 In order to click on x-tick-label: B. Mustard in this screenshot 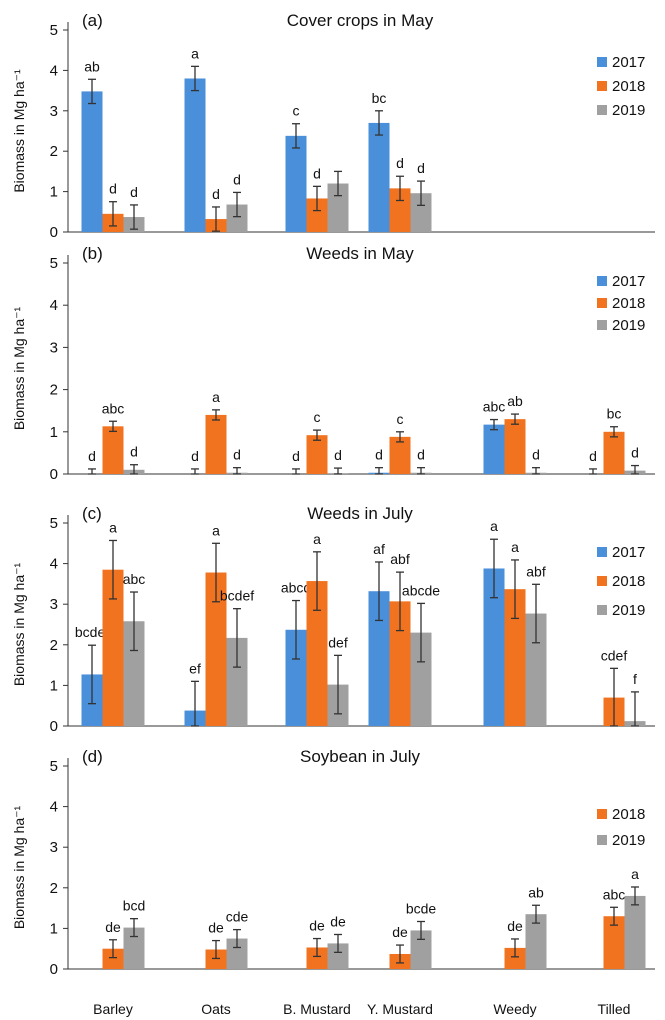, I will do `click(317, 1009)`.